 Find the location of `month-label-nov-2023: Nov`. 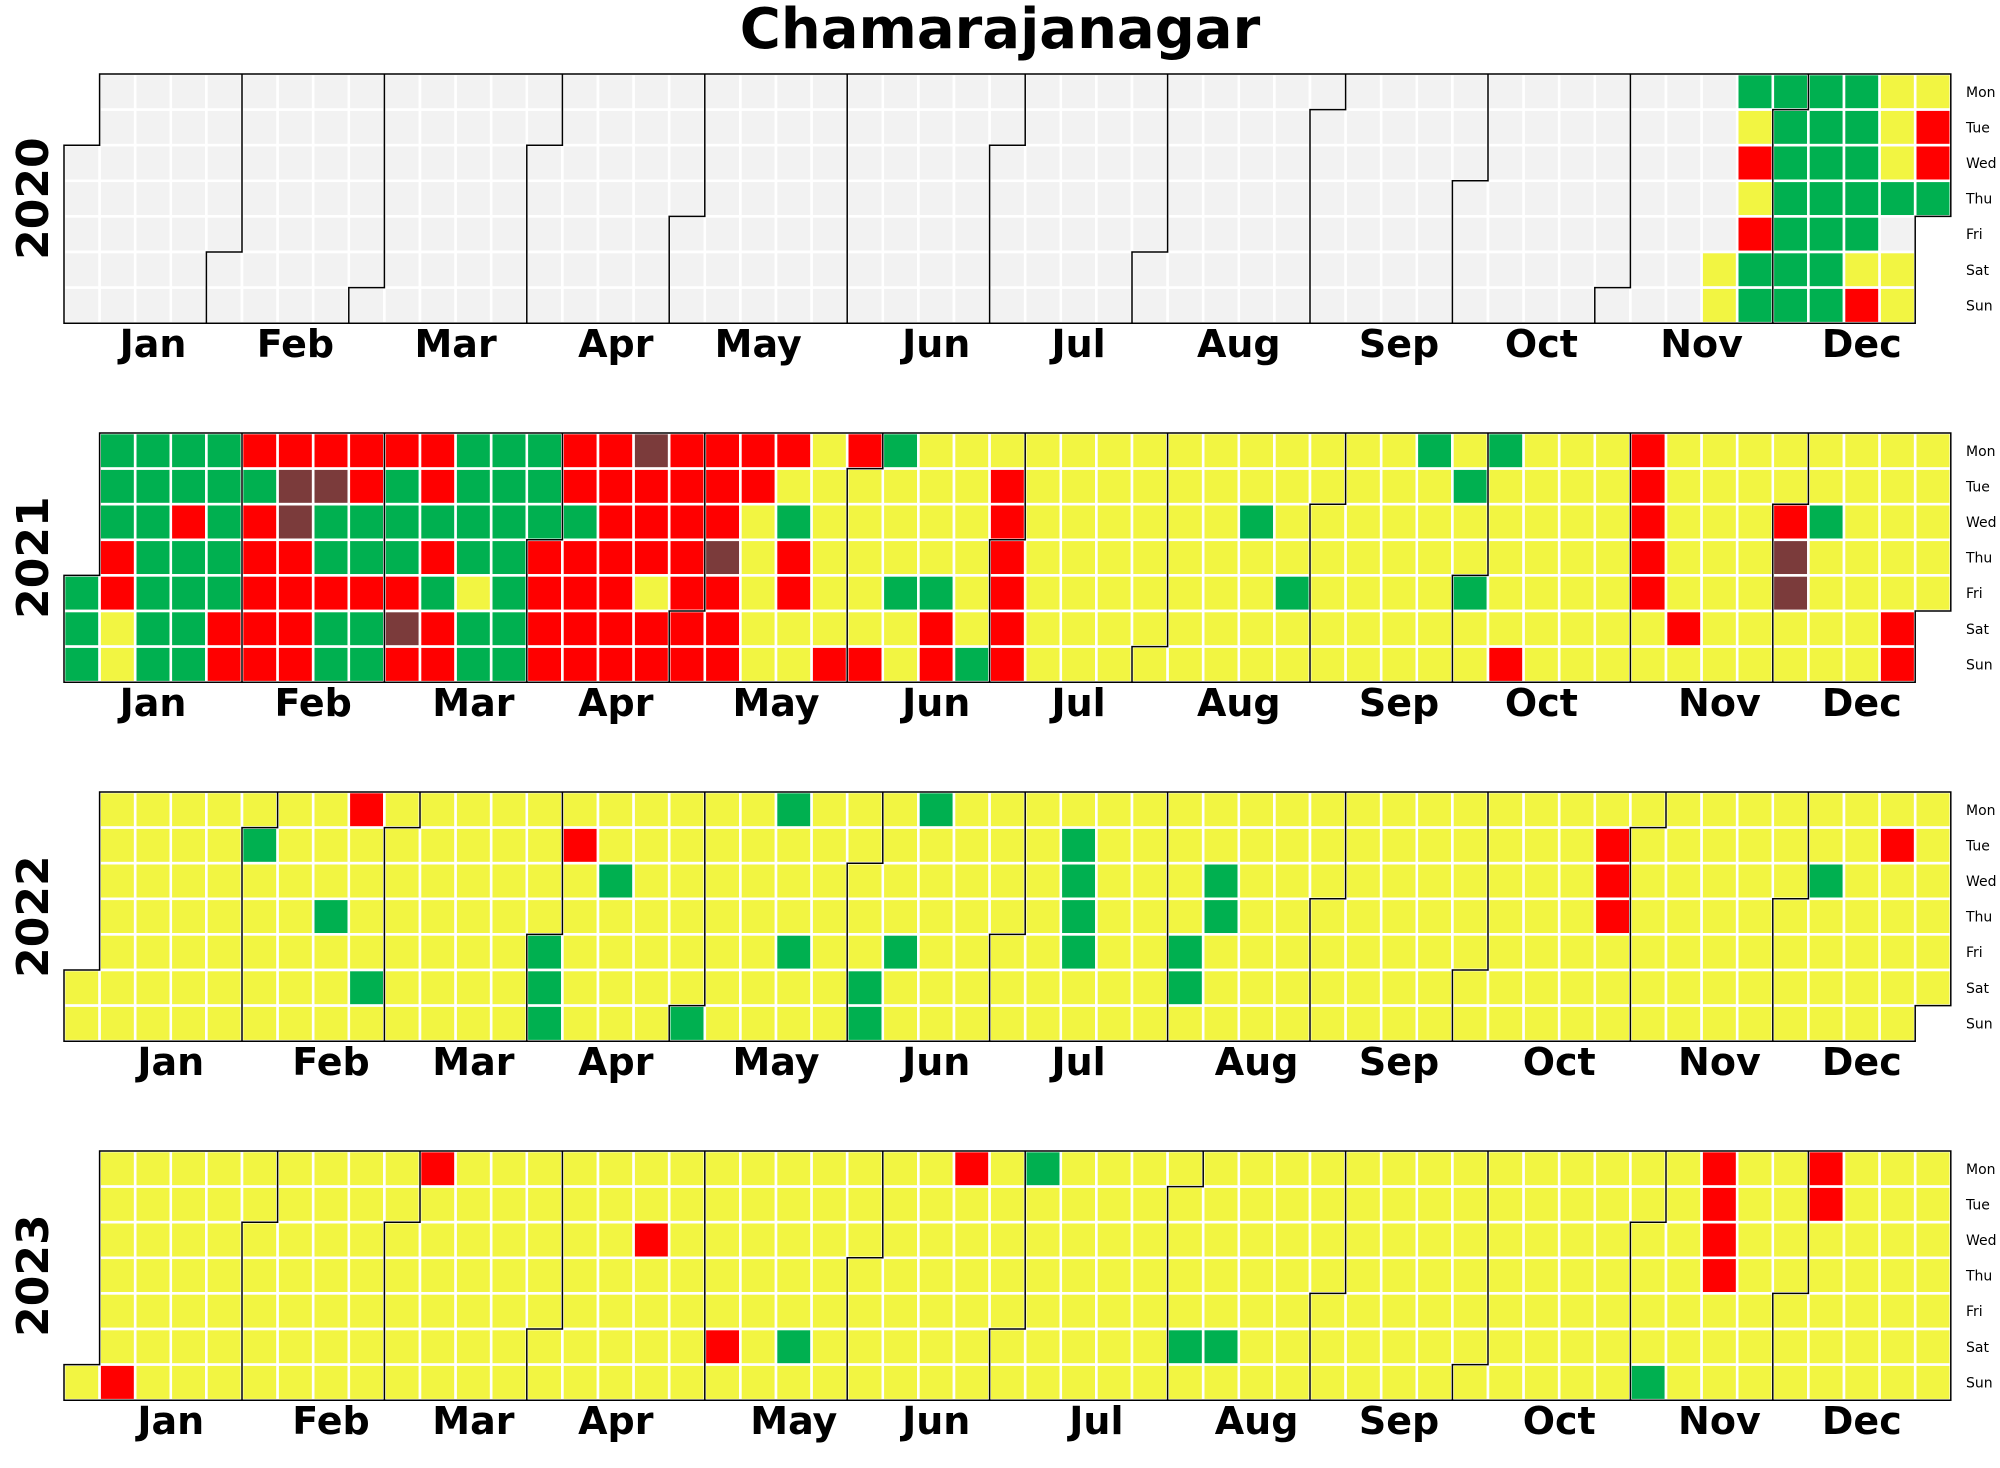

month-label-nov-2023: Nov is located at coordinates (1719, 1421).